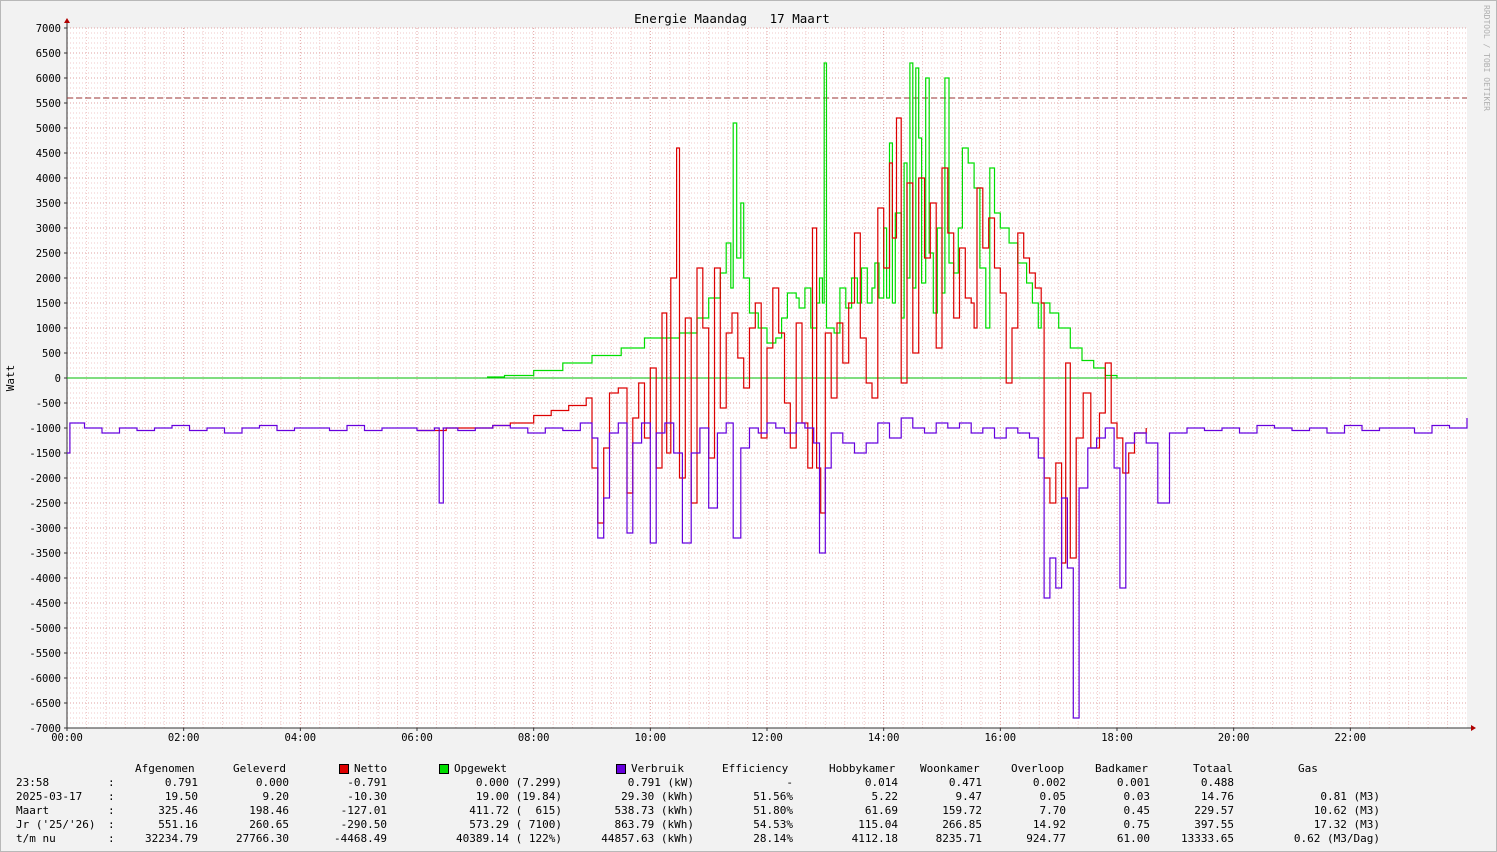  What do you see at coordinates (862, 768) in the screenshot?
I see `header-hobbykamer: Hobbykamer` at bounding box center [862, 768].